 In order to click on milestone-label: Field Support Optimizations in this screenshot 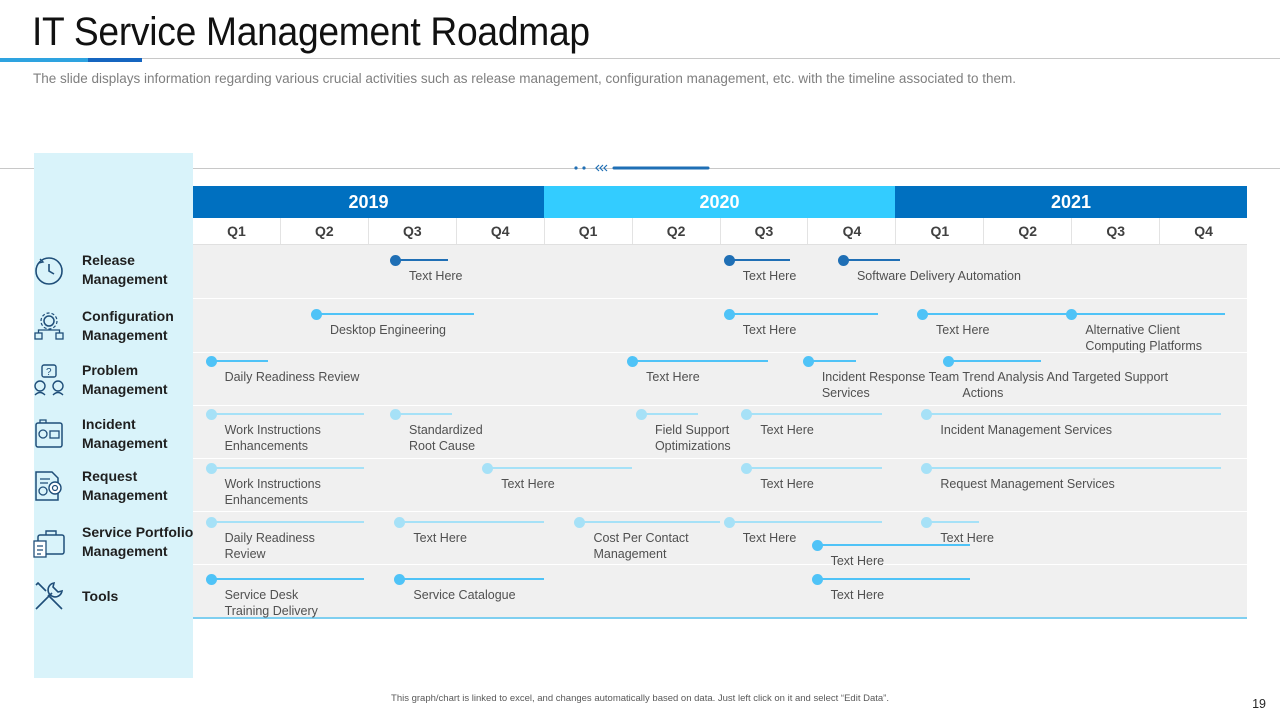, I will do `click(692, 438)`.